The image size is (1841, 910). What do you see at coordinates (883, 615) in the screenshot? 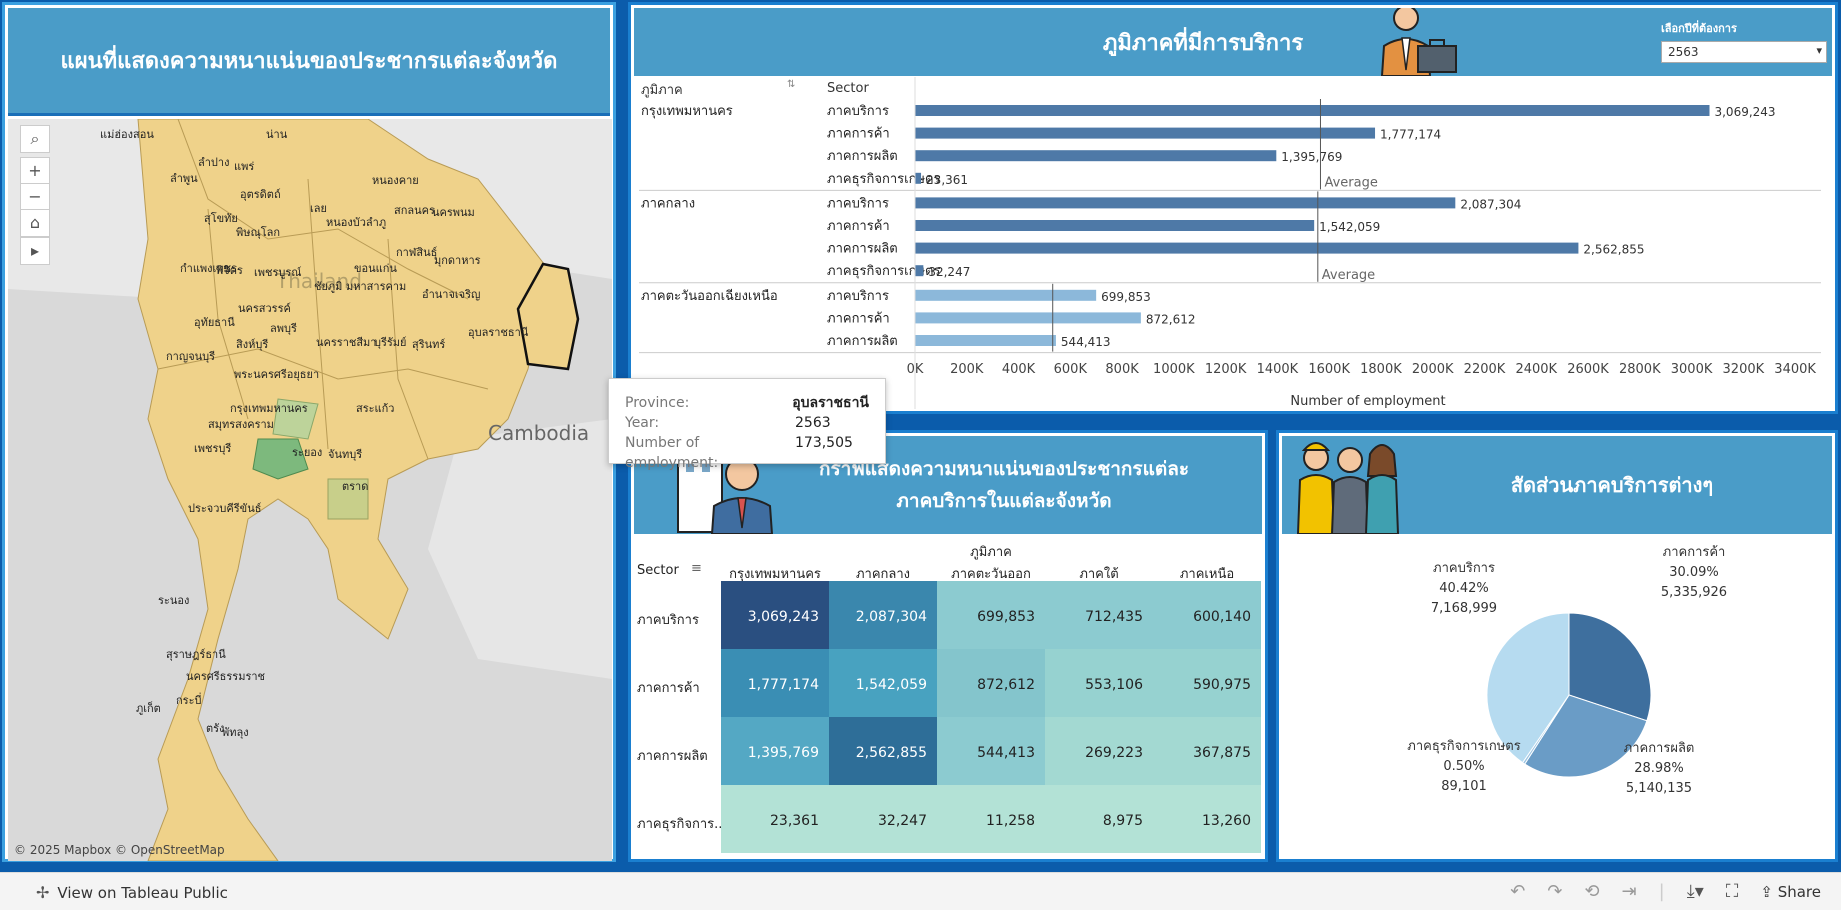
I see `heatmap-cell: 2,087,304` at bounding box center [883, 615].